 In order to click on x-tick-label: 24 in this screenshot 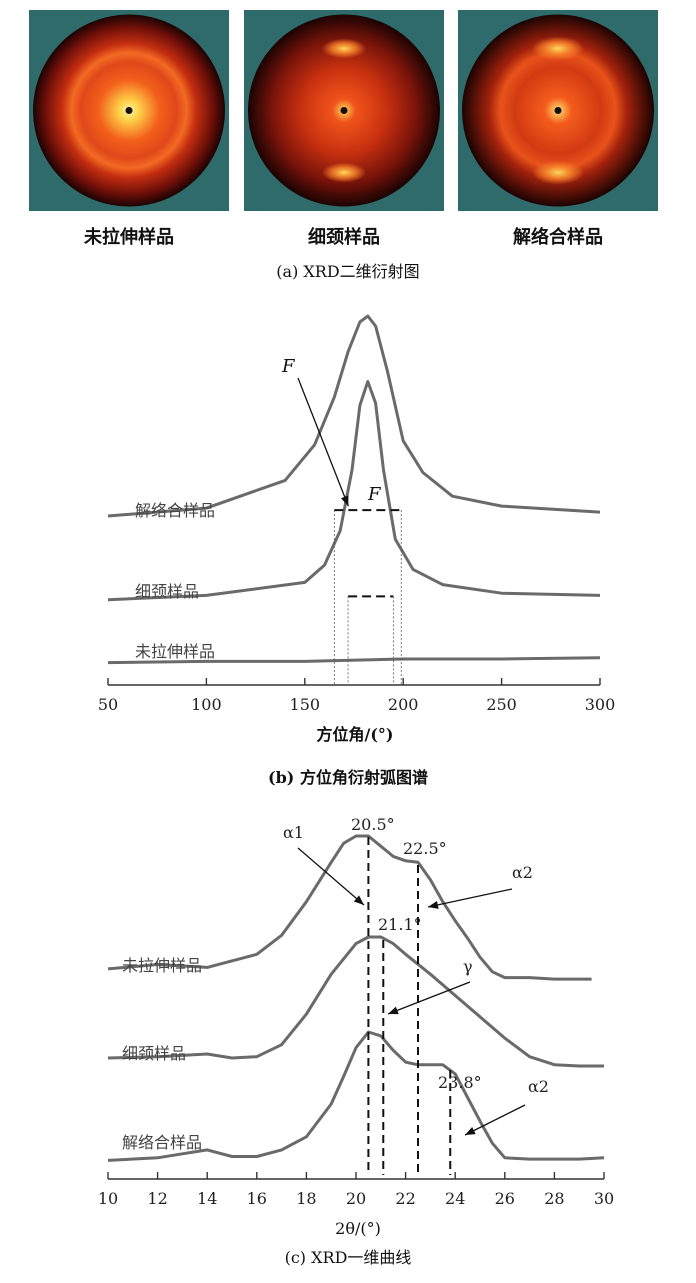, I will do `click(455, 1198)`.